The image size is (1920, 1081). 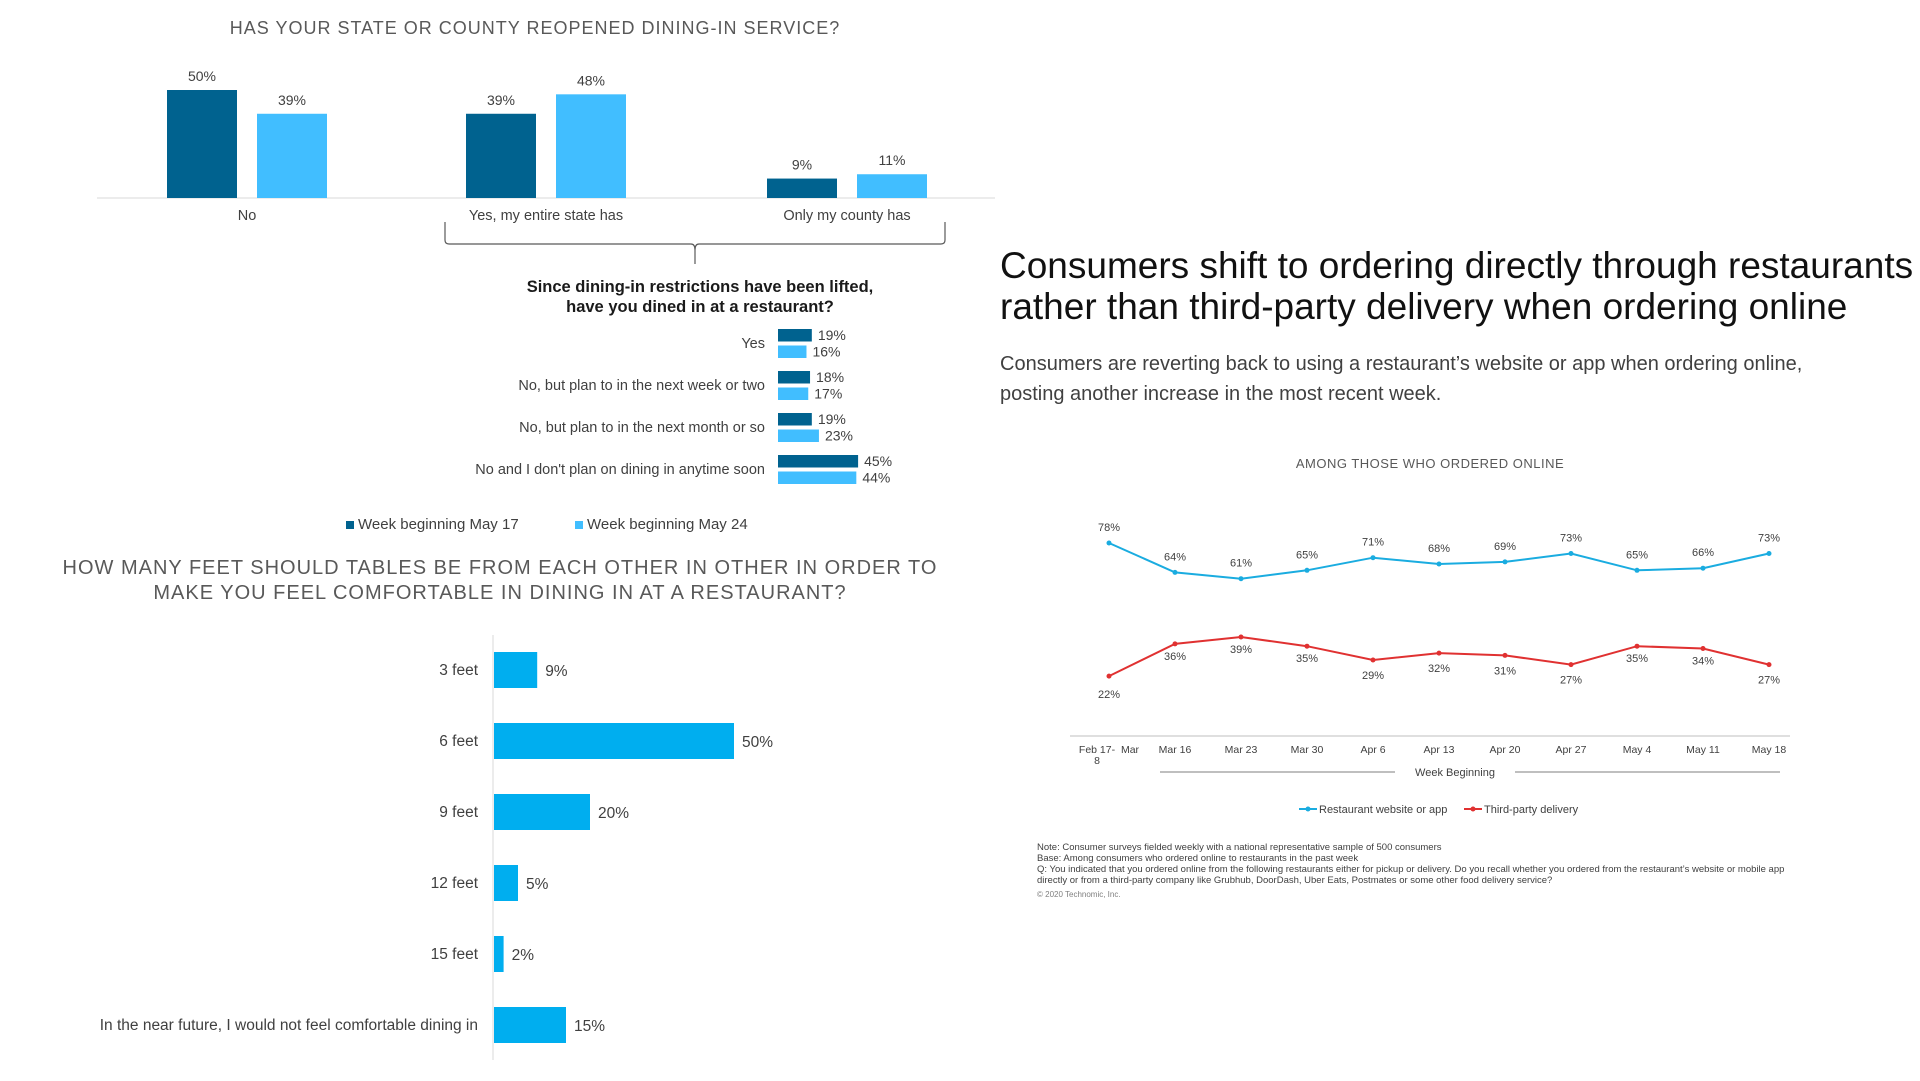 I want to click on point-label-restaurant-website-or-app-feb-17-mar-8: 78%, so click(x=1109, y=528).